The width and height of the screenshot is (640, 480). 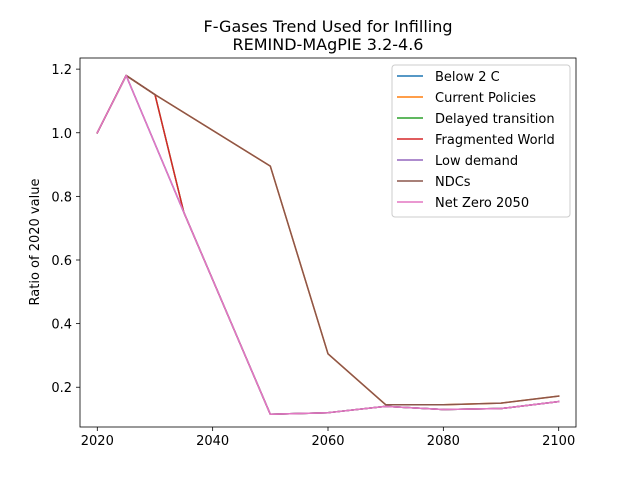 What do you see at coordinates (61, 70) in the screenshot?
I see `y-tick-label: 1.2` at bounding box center [61, 70].